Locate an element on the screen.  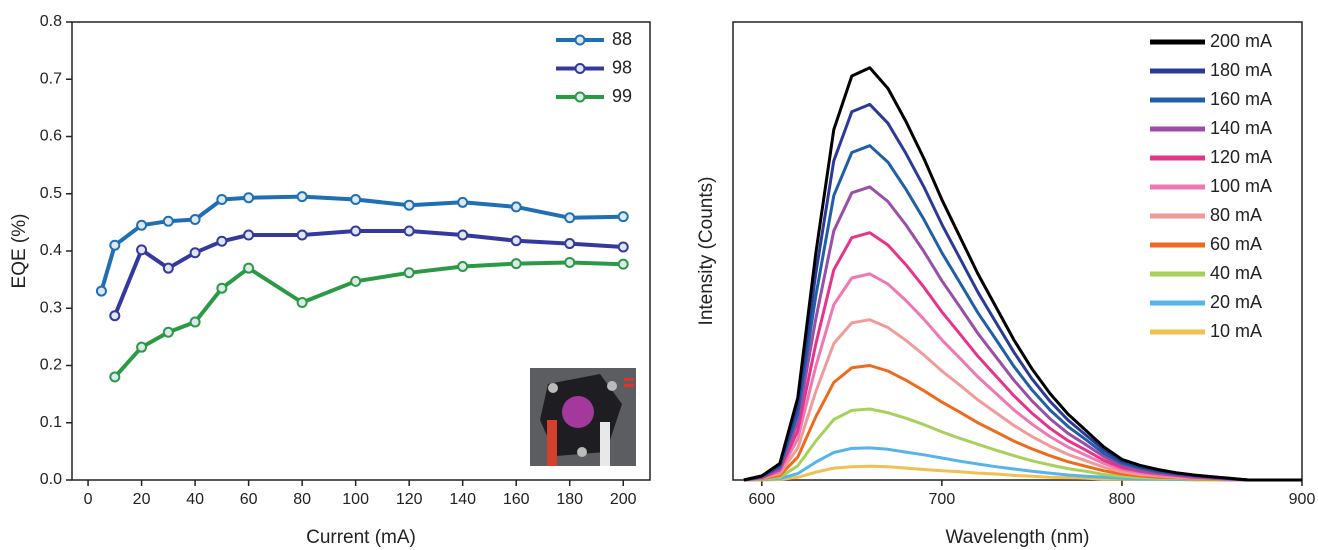
x-tick-label: 700 is located at coordinates (942, 499).